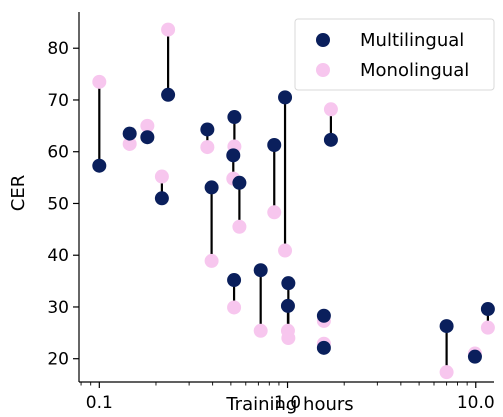 The height and width of the screenshot is (417, 503). Describe the element at coordinates (58, 204) in the screenshot. I see `y-tick-label: 50` at that location.